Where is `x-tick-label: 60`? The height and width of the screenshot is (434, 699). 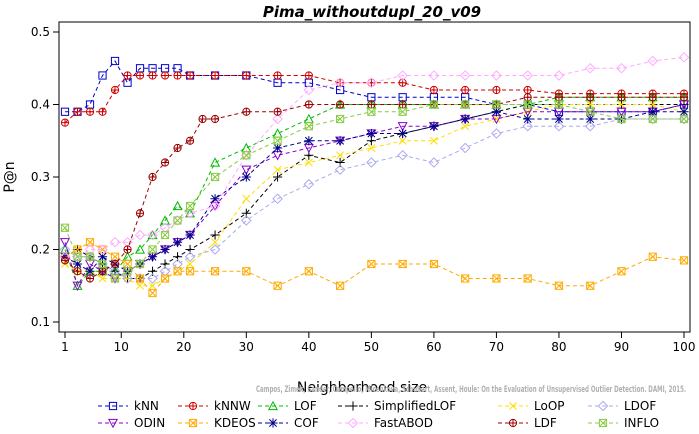 x-tick-label: 60 is located at coordinates (433, 347).